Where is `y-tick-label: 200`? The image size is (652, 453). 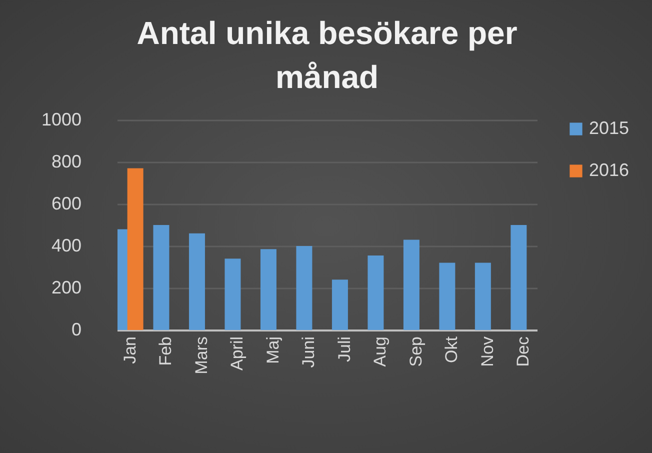 y-tick-label: 200 is located at coordinates (66, 288).